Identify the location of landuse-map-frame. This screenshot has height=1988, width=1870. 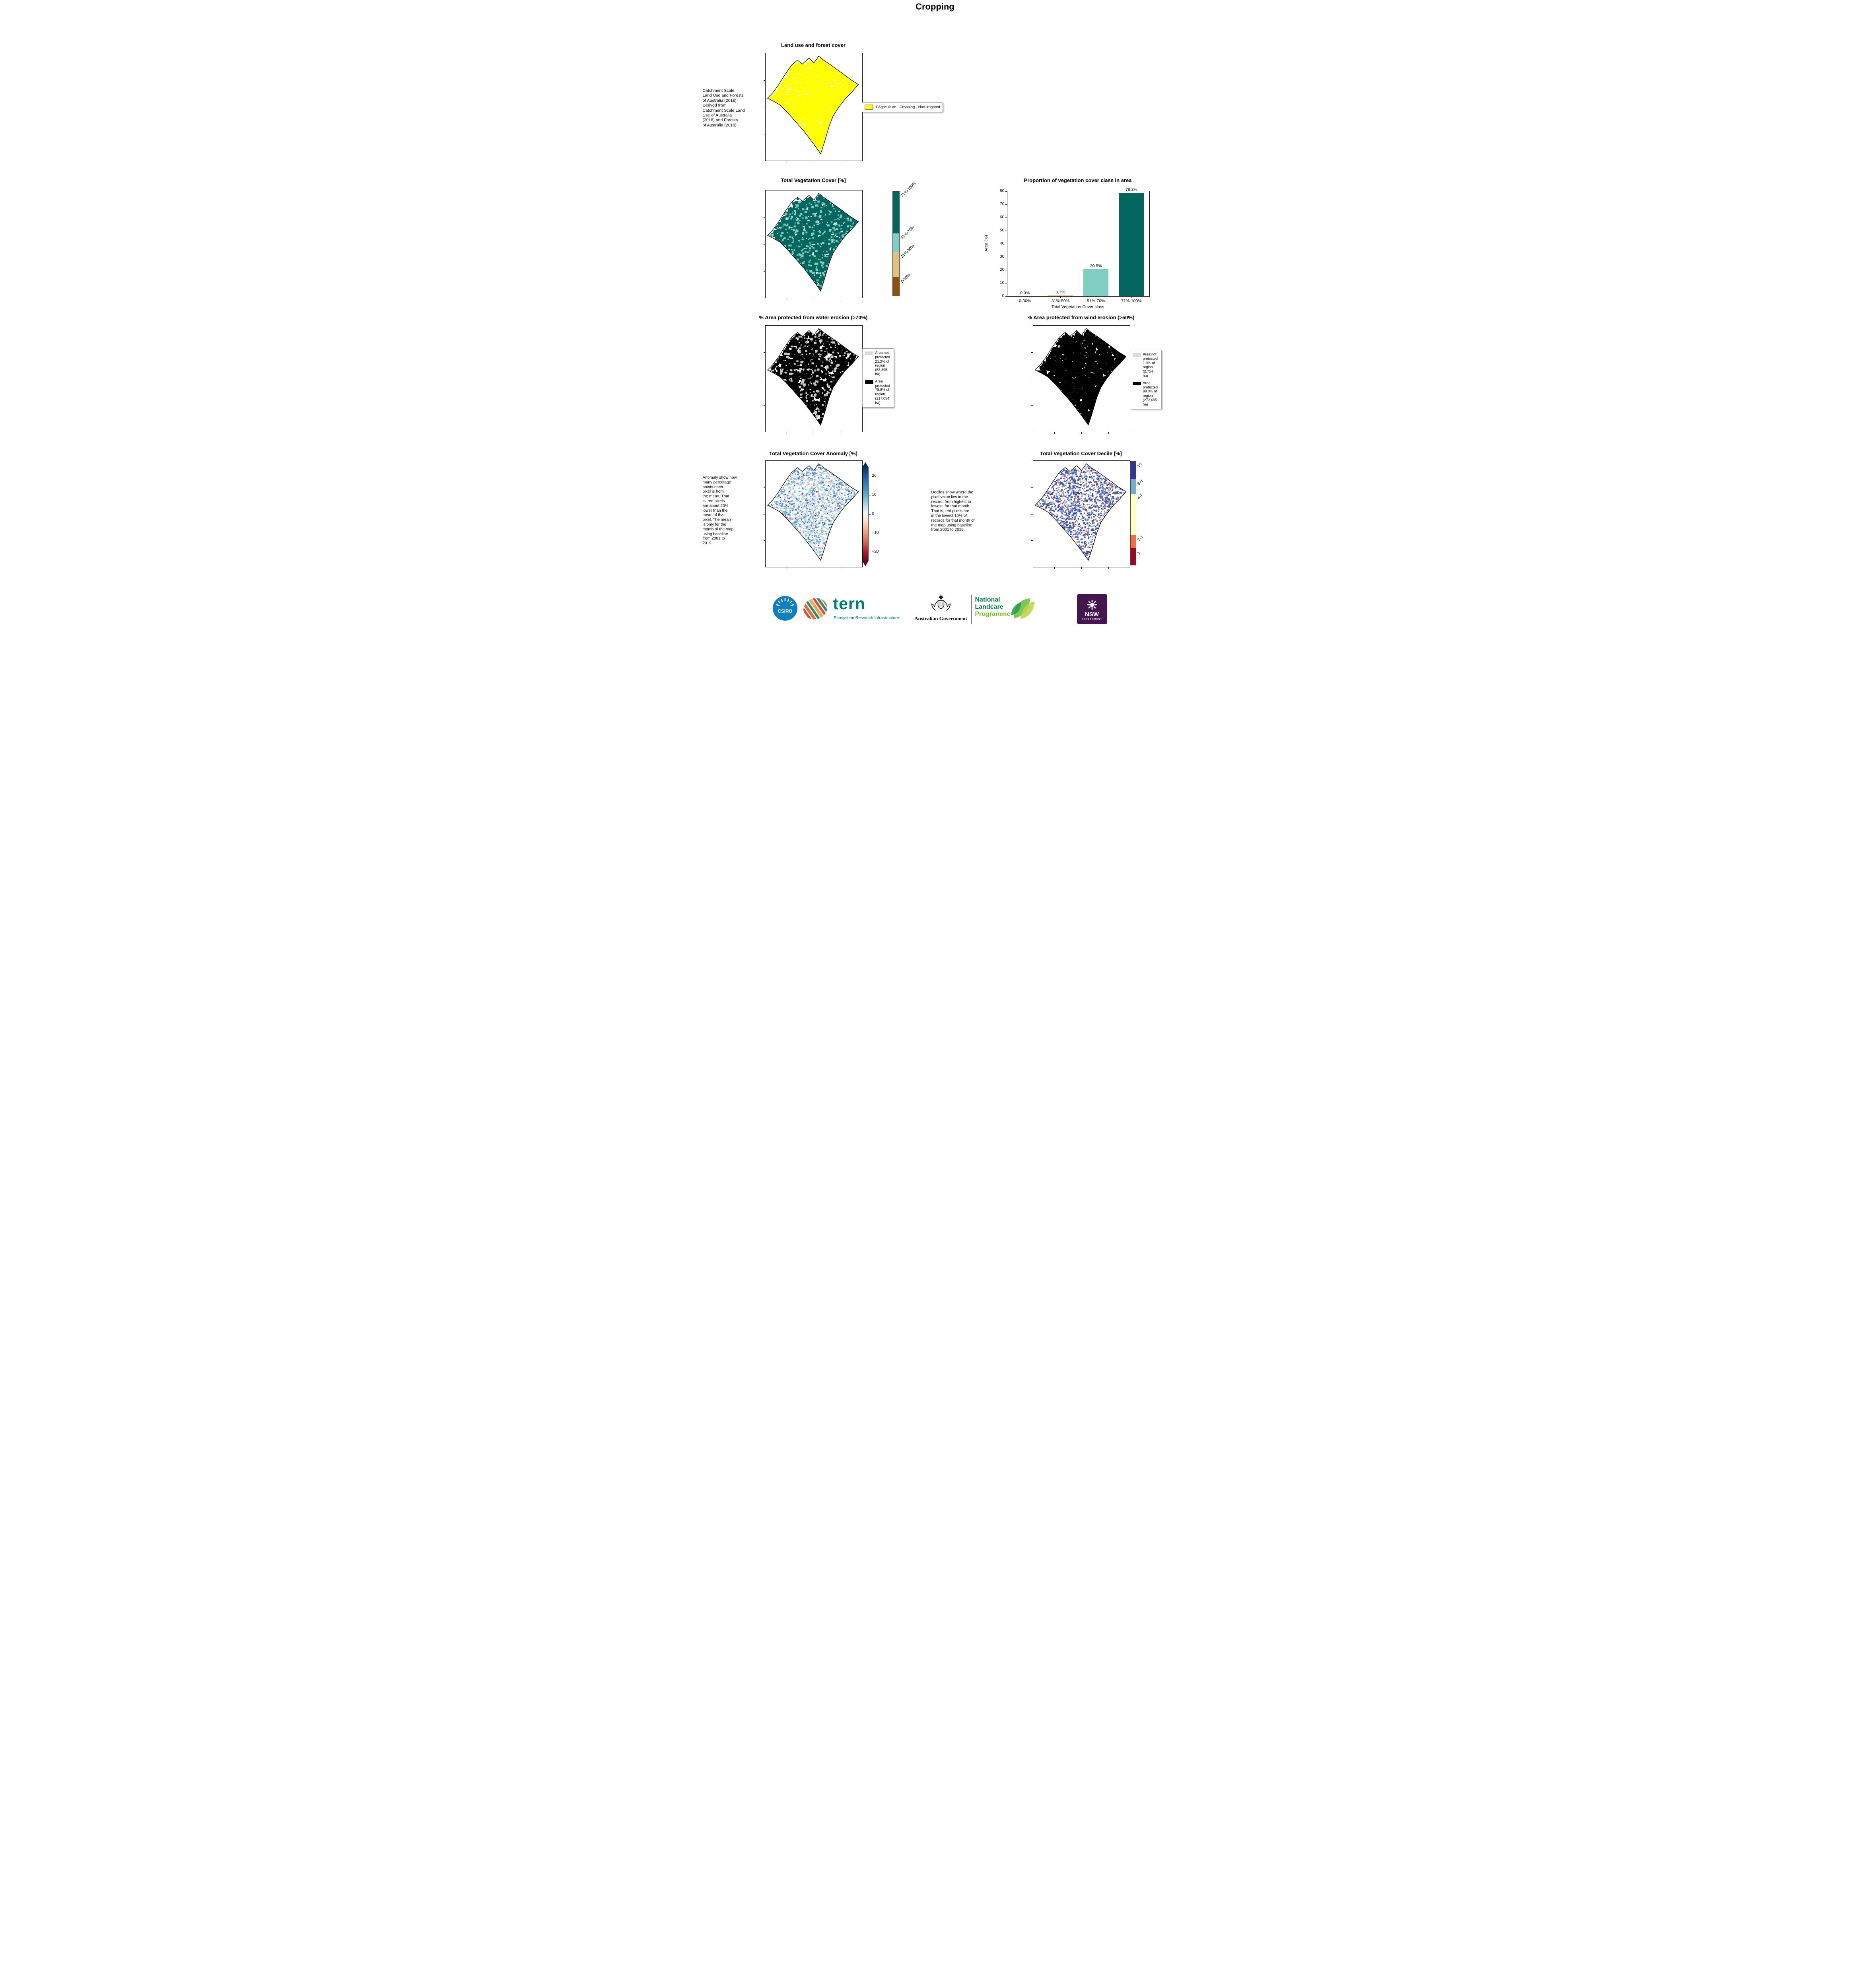
(813, 108).